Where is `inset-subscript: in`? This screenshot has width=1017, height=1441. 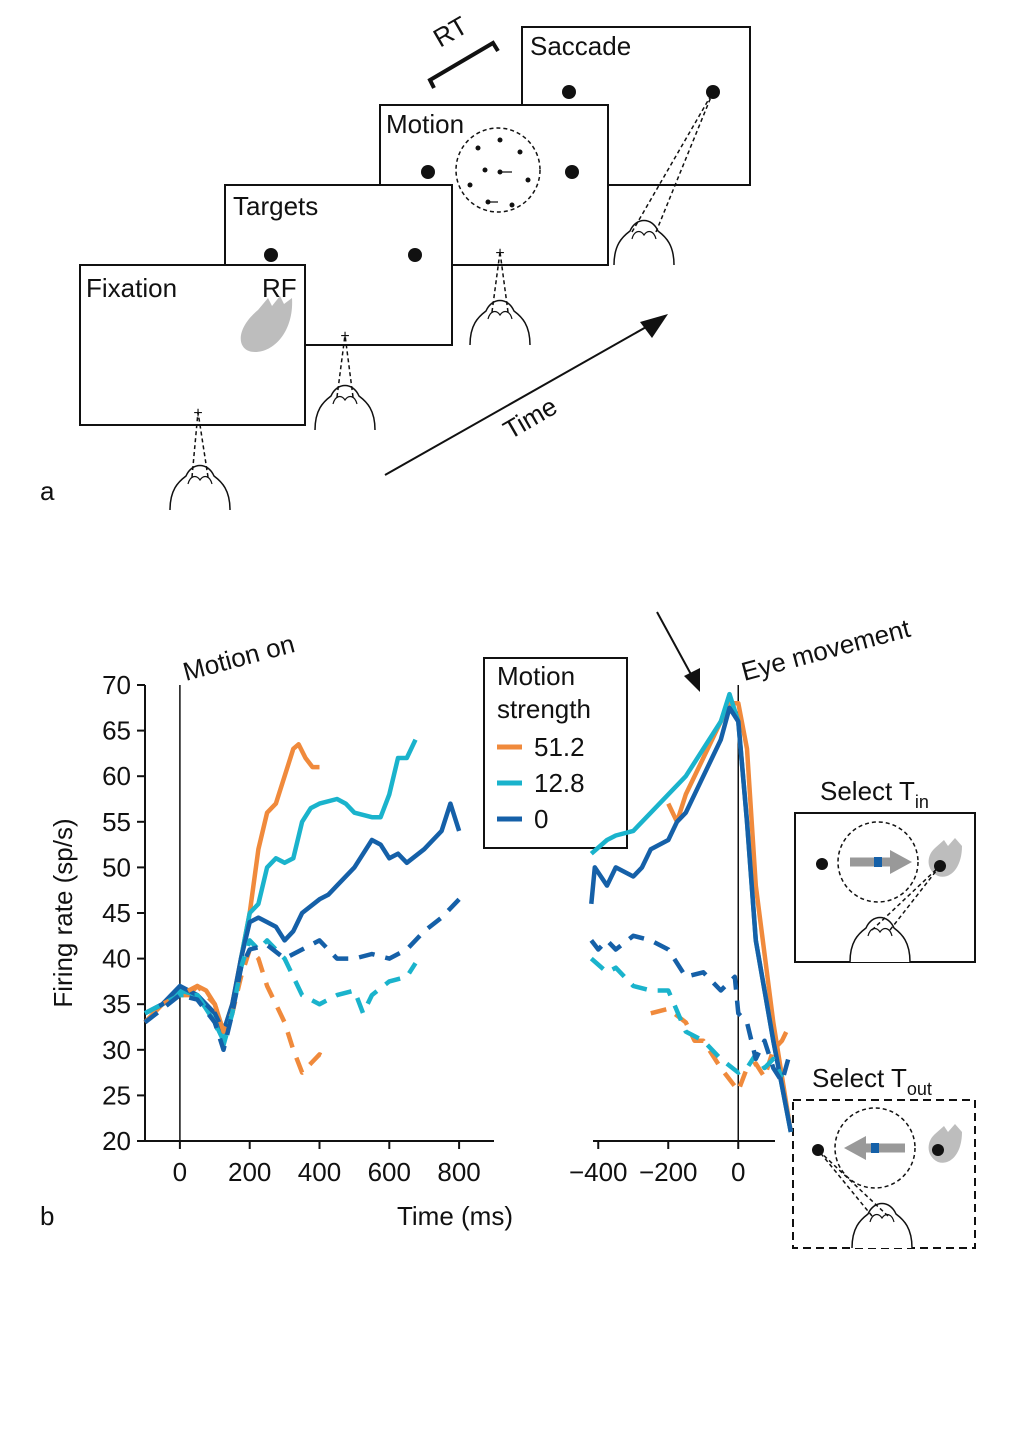 inset-subscript: in is located at coordinates (922, 802).